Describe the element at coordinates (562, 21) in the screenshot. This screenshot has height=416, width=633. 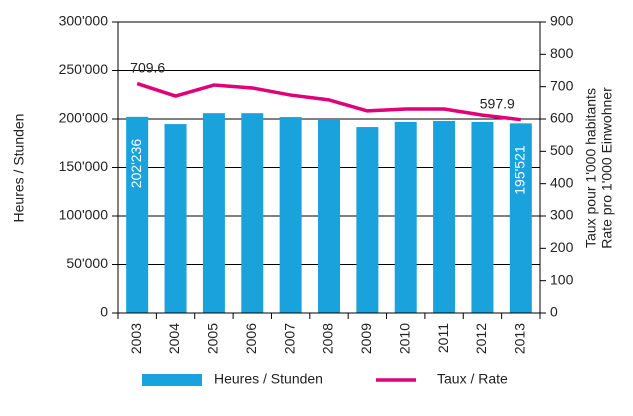
I see `y2-tick-label: 900` at that location.